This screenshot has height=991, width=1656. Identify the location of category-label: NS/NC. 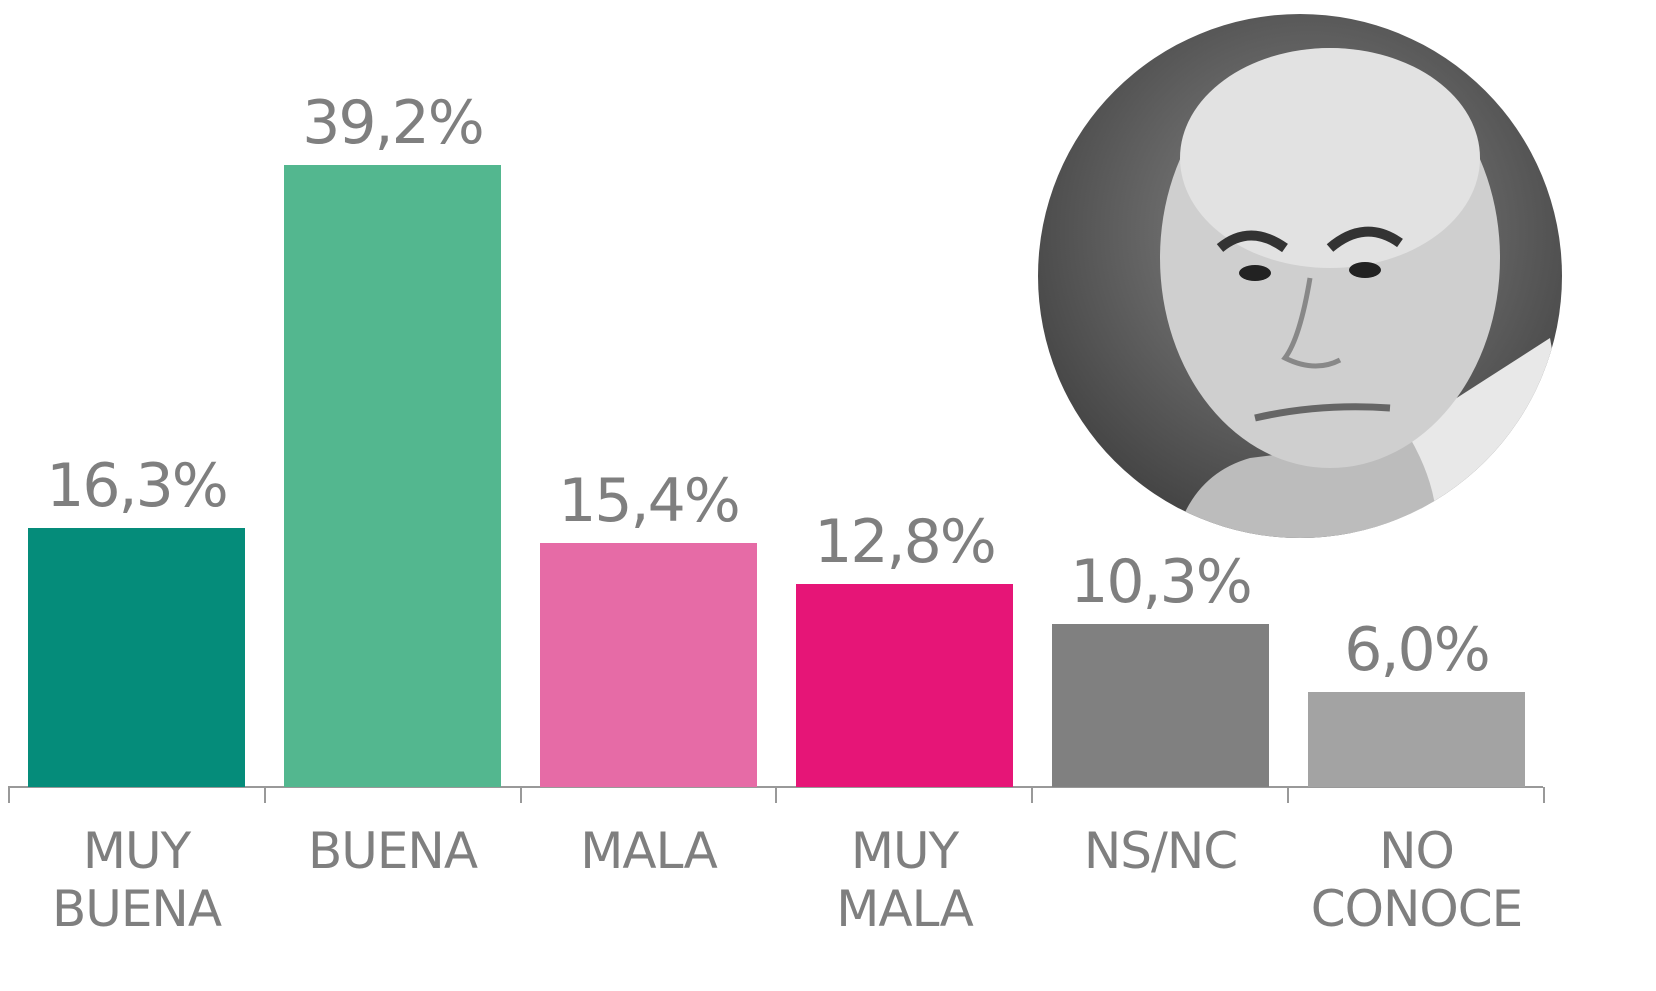
(1160, 851).